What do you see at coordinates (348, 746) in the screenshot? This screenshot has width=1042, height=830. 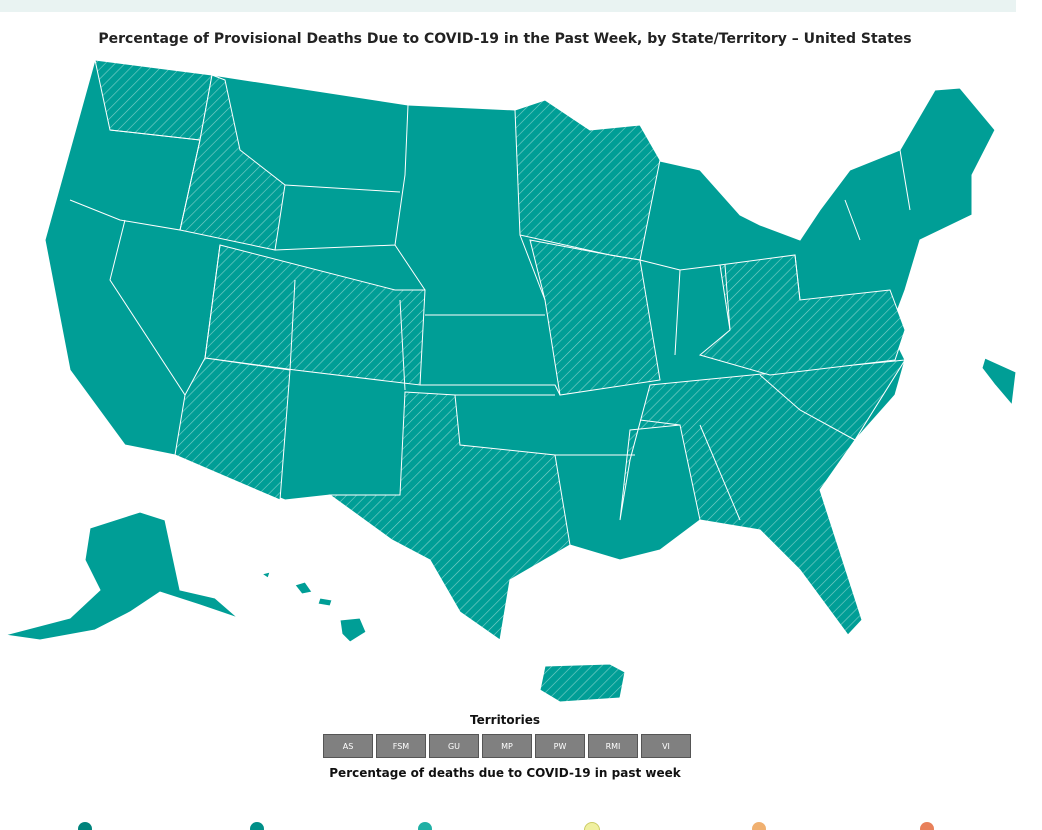 I see `territory-button: AS` at bounding box center [348, 746].